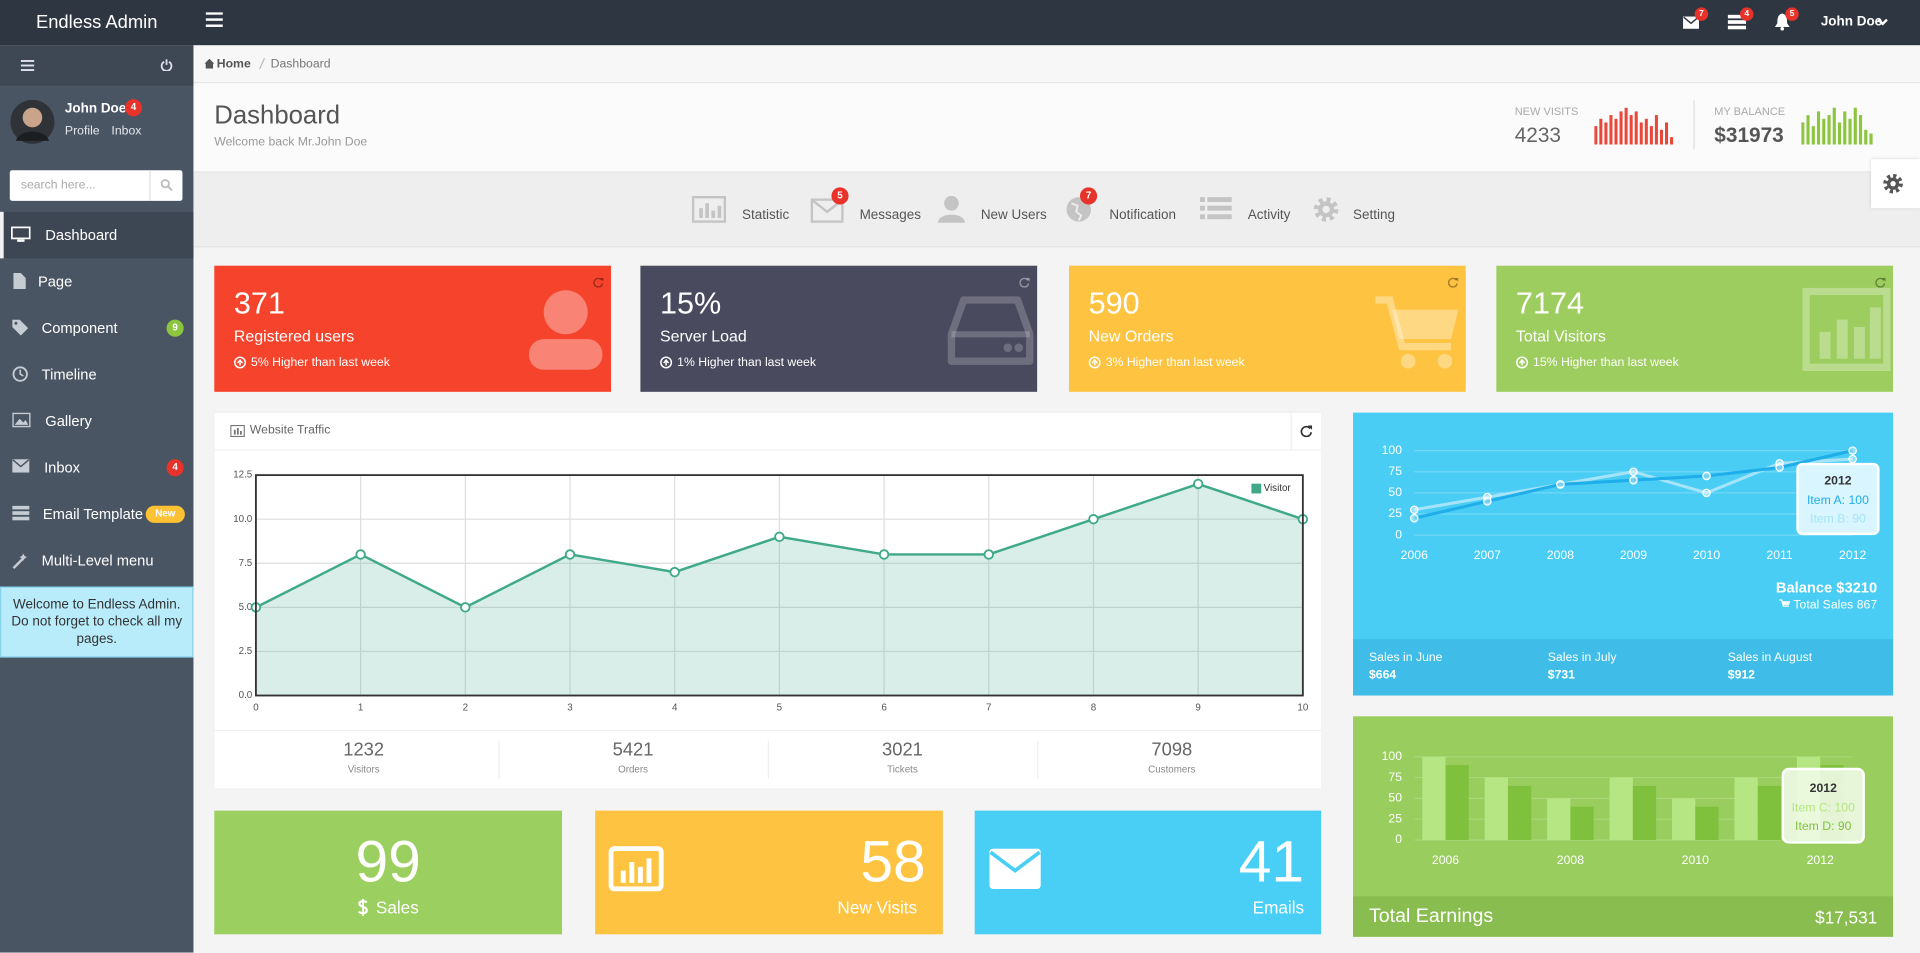 Image resolution: width=1920 pixels, height=953 pixels. Describe the element at coordinates (902, 758) in the screenshot. I see `summary-item: 3021 Tickets` at that location.